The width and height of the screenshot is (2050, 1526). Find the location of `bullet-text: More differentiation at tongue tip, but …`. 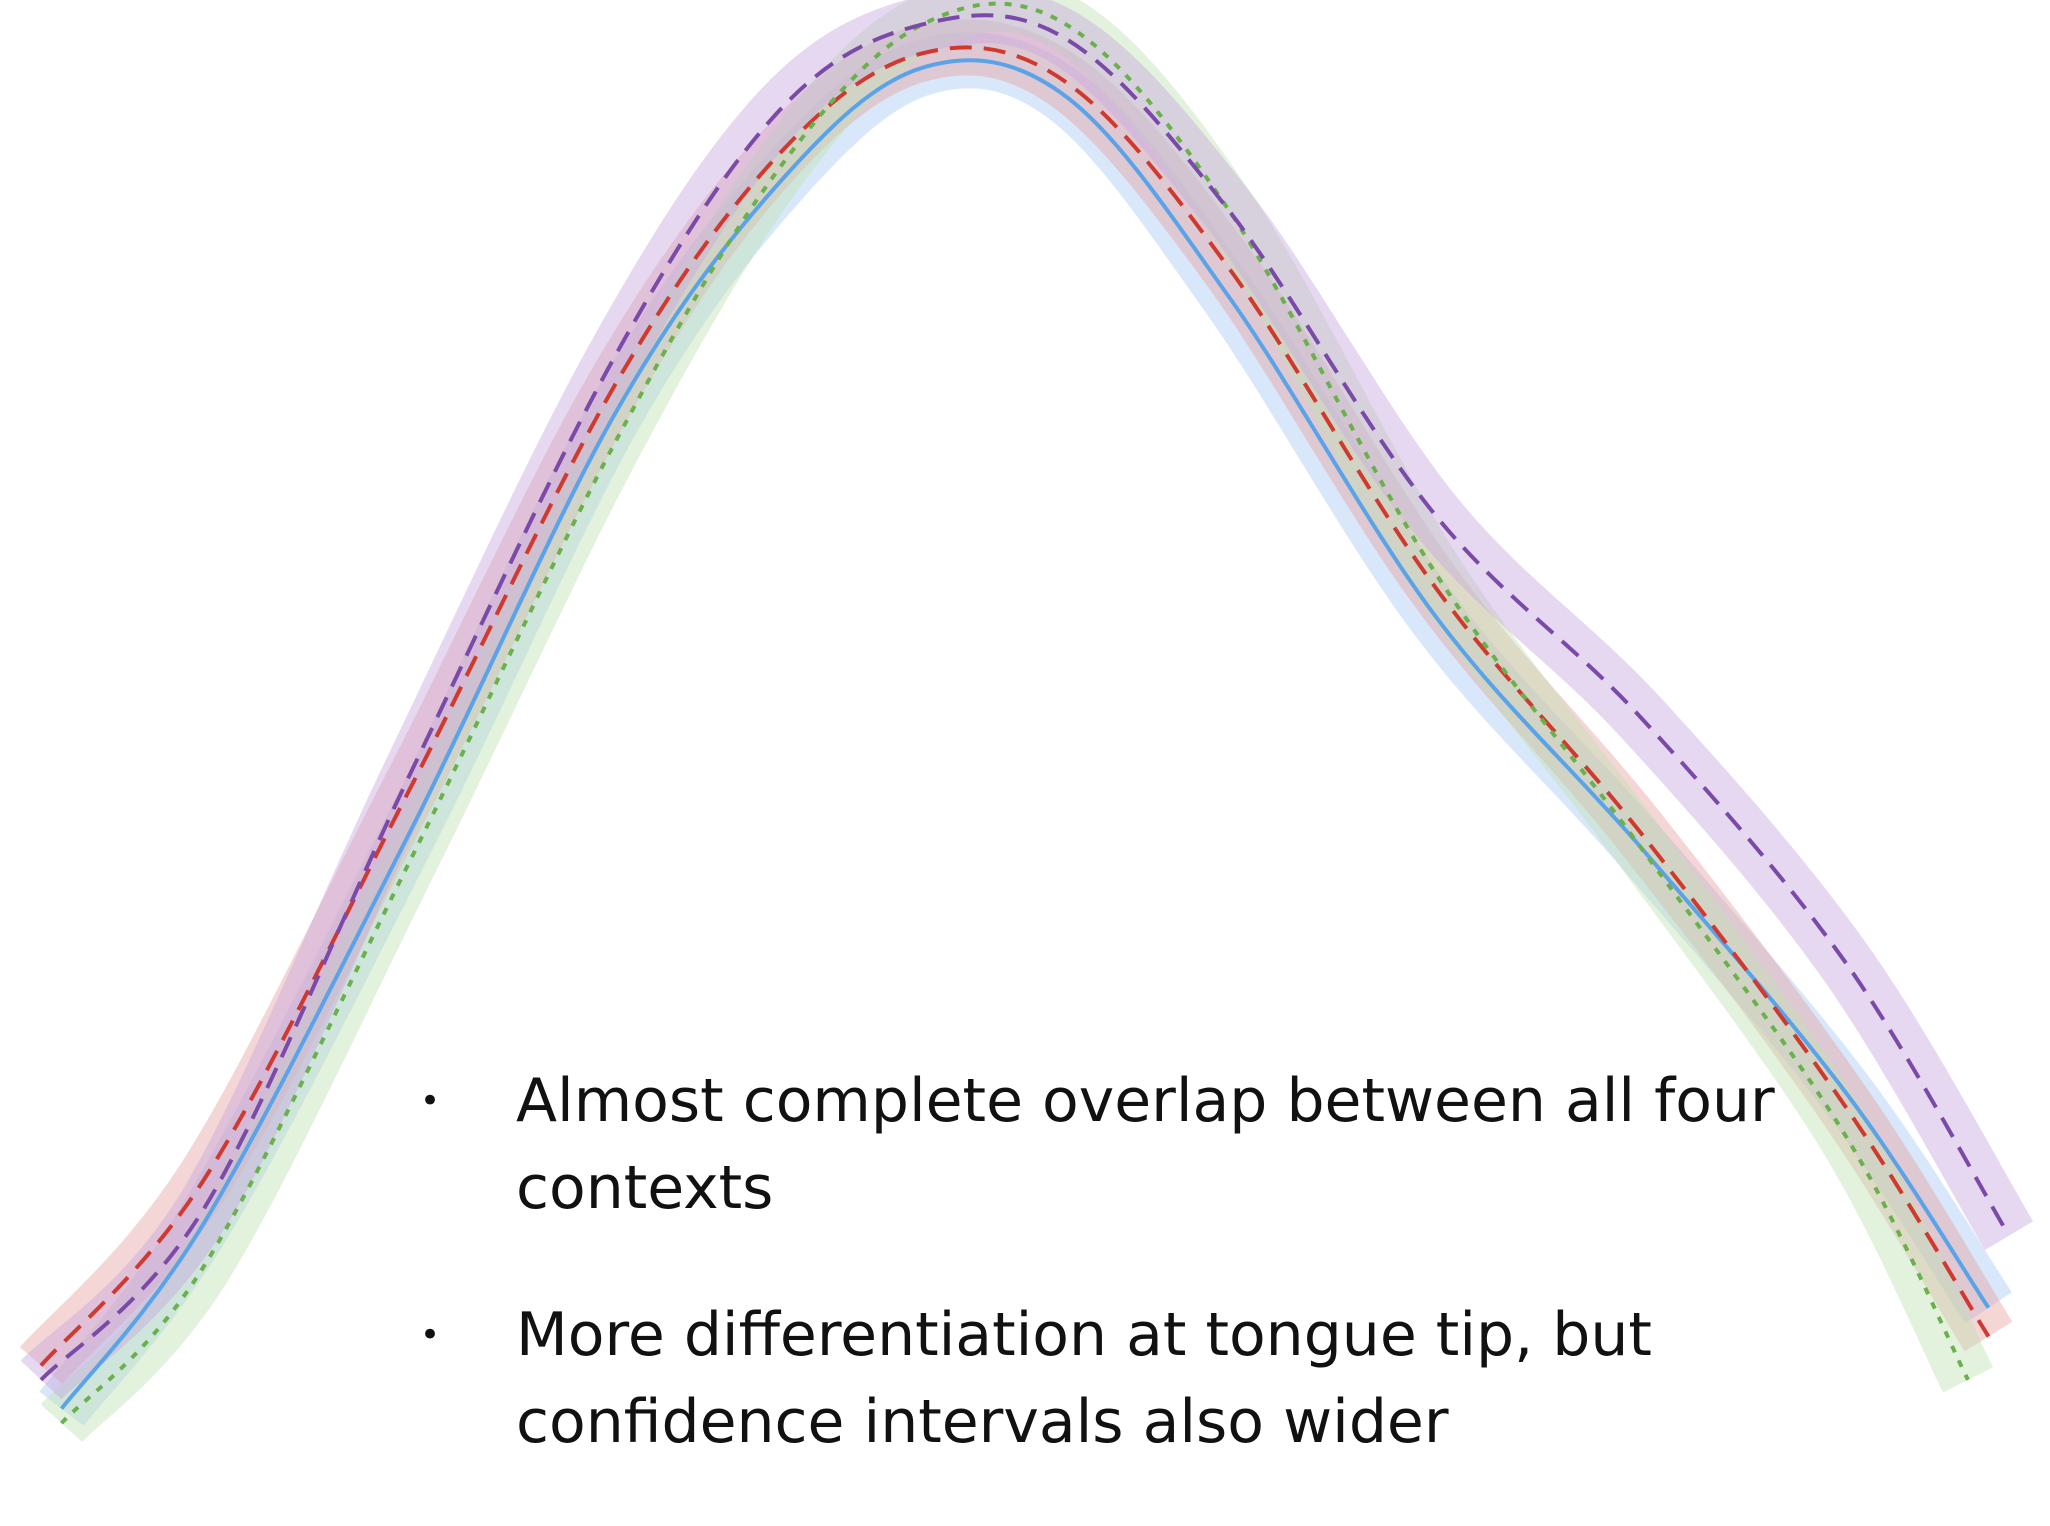

bullet-text: More differentiation at tongue tip, but … is located at coordinates (1084, 1378).